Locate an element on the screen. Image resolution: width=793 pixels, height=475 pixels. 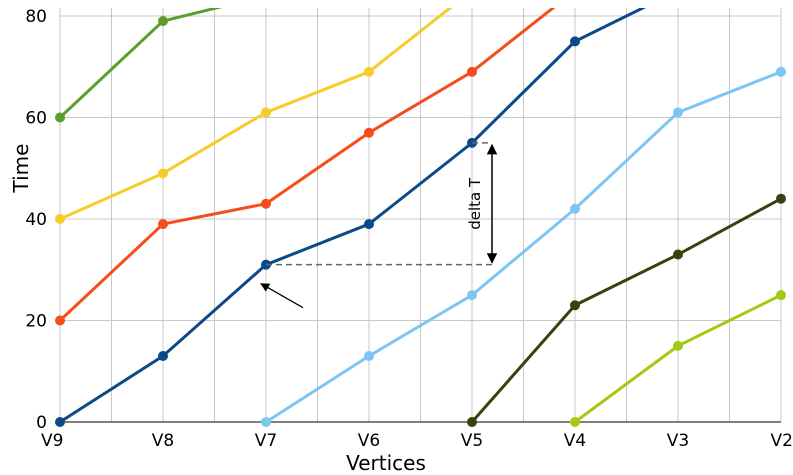
x-tick-label: V2 is located at coordinates (782, 441).